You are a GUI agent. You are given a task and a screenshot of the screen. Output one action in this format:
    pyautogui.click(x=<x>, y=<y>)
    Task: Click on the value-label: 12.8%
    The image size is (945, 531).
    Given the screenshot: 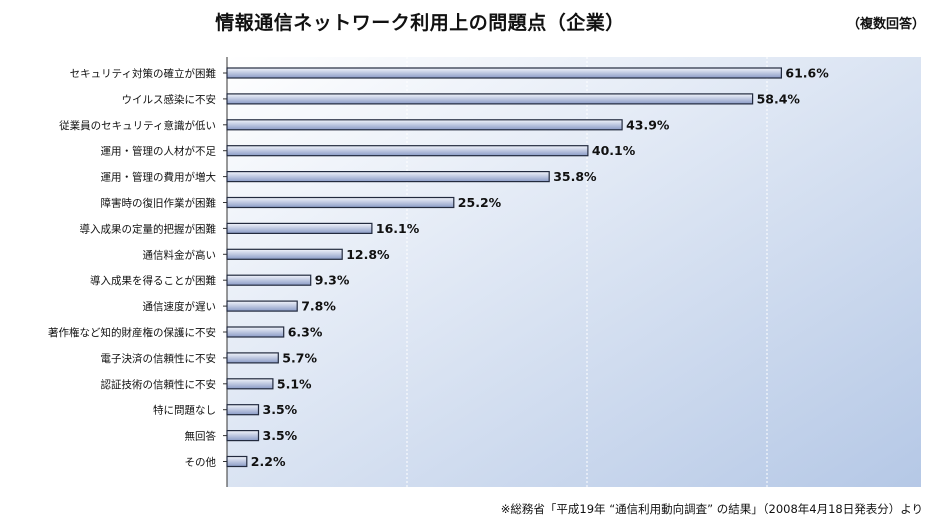 What is the action you would take?
    pyautogui.click(x=368, y=254)
    